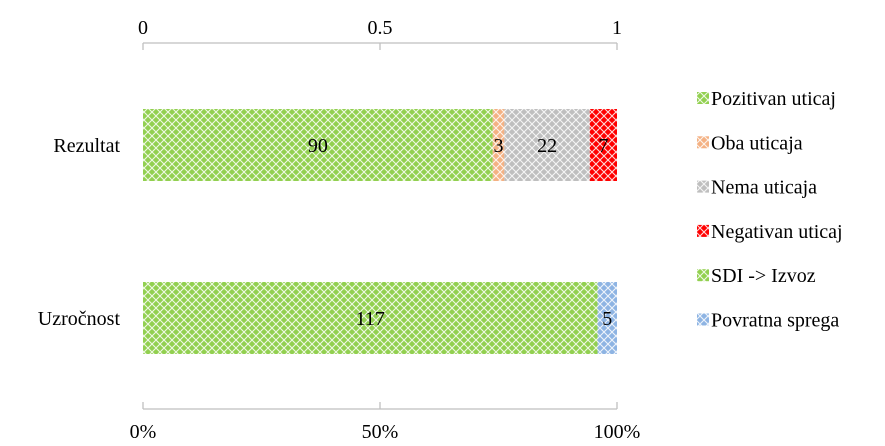  I want to click on bottom-tick-label: 100%, so click(617, 432).